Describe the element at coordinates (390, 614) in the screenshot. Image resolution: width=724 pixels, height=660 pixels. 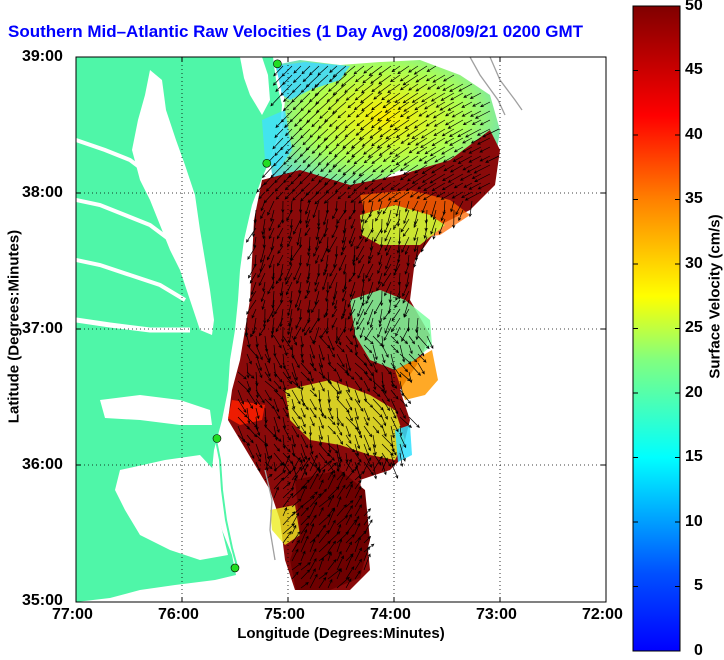
I see `x-tick-label: 74:00` at that location.